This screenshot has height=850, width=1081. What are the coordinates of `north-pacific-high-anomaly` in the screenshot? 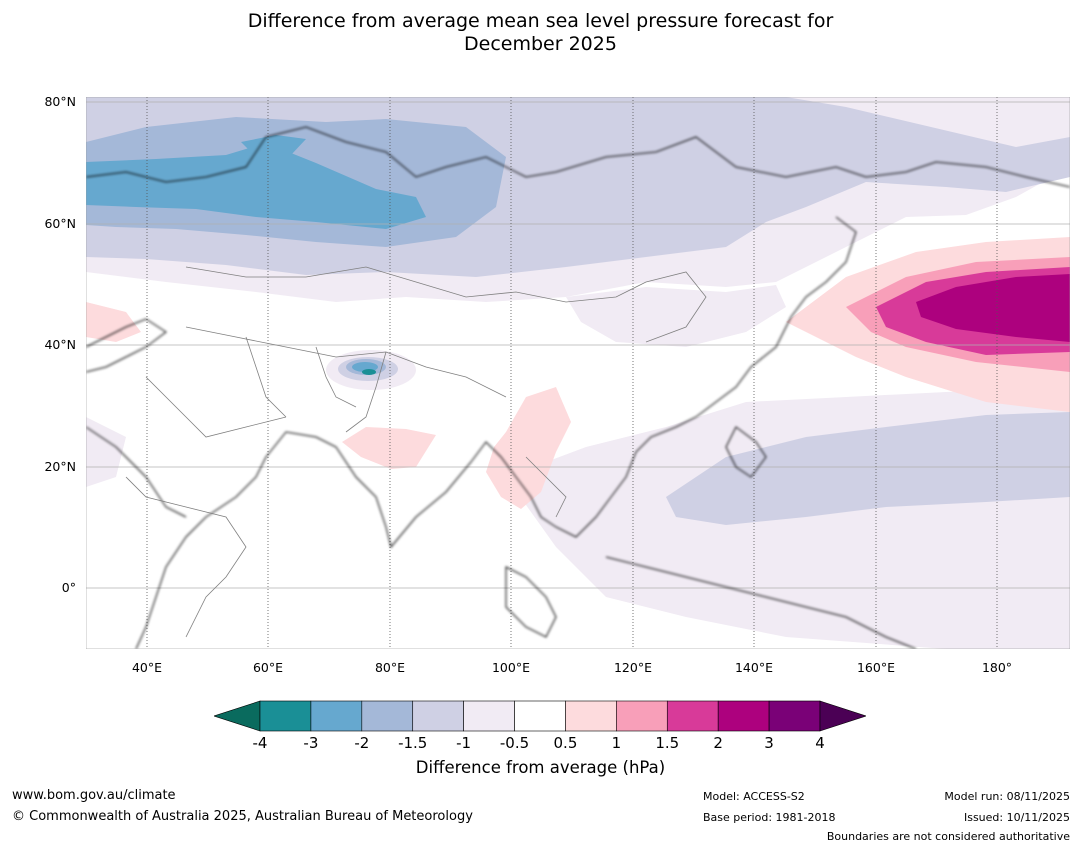 It's located at (928, 324).